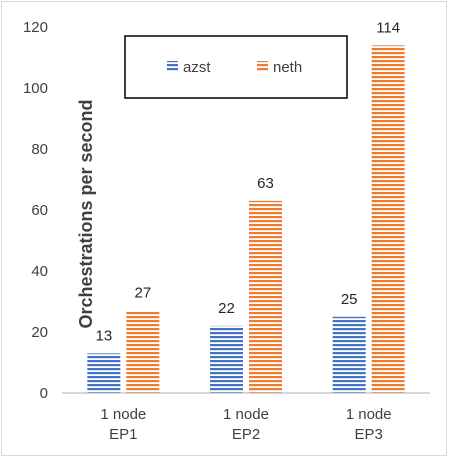 The height and width of the screenshot is (458, 450). Describe the element at coordinates (35, 88) in the screenshot. I see `y-tick-label: 100` at that location.